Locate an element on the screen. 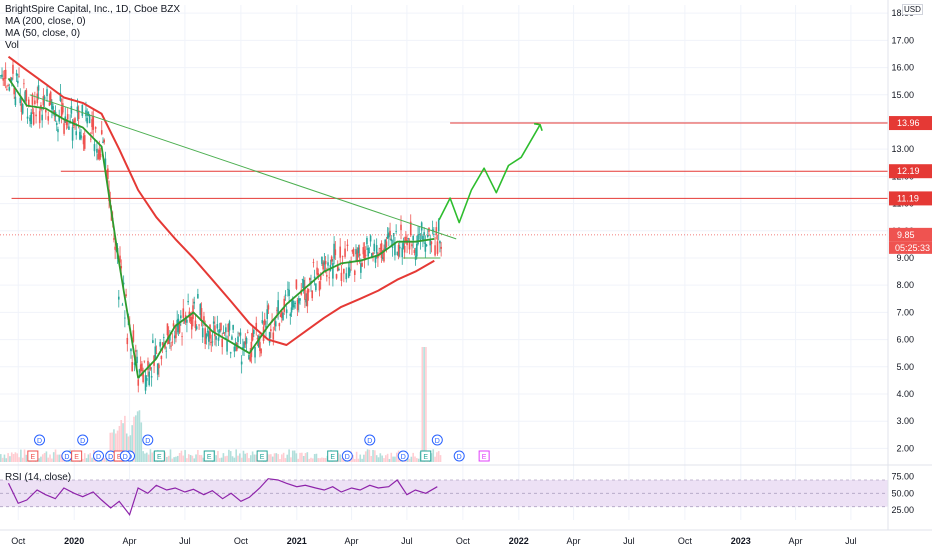 The image size is (932, 550). rsi-legend: RSI (14, close) is located at coordinates (38, 477).